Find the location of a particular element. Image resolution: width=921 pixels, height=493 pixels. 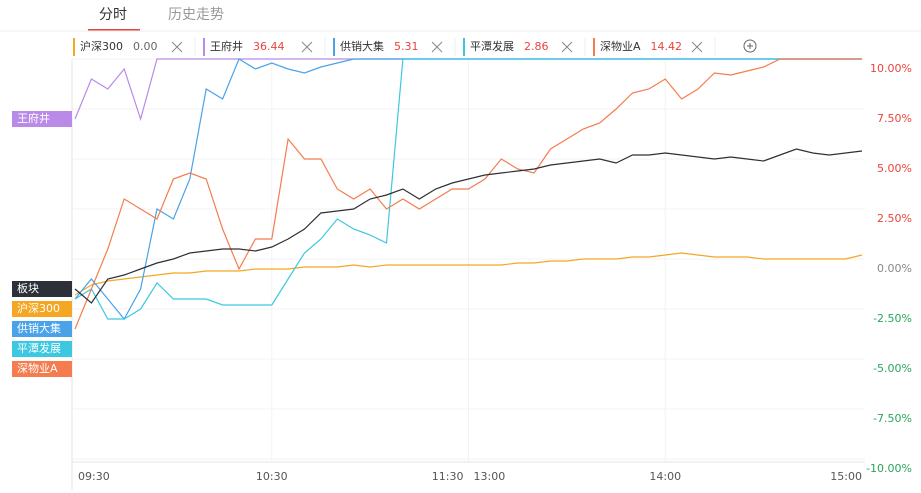

tab: 历史走势 is located at coordinates (196, 15).